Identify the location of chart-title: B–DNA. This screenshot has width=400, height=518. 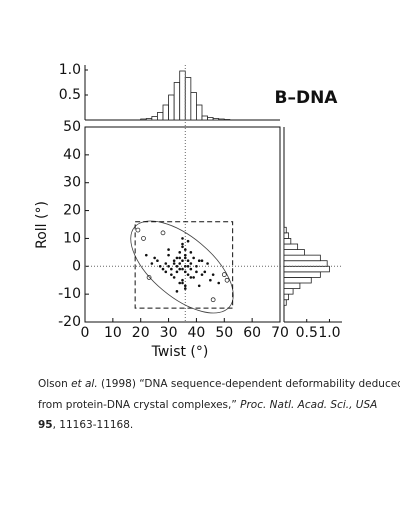
(307, 98).